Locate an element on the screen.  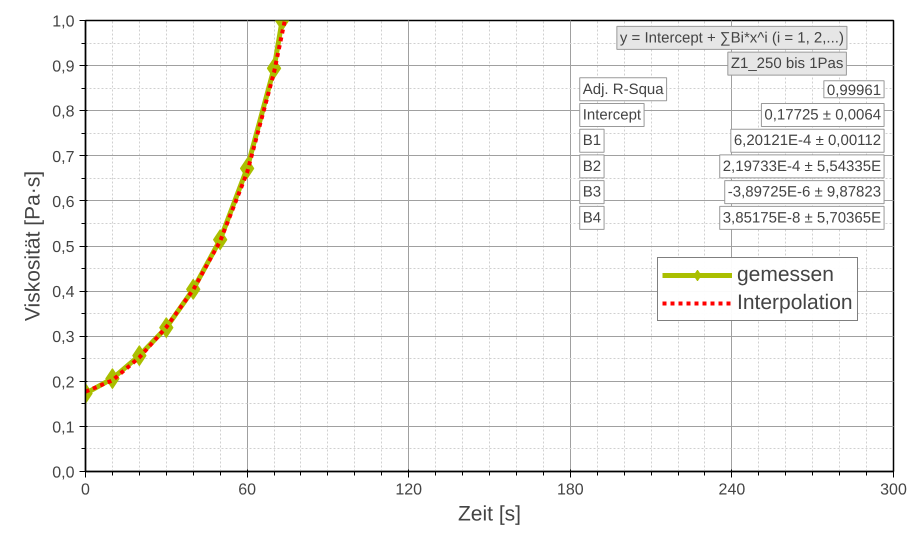
y-tick-label: 0,0 is located at coordinates (63, 473).